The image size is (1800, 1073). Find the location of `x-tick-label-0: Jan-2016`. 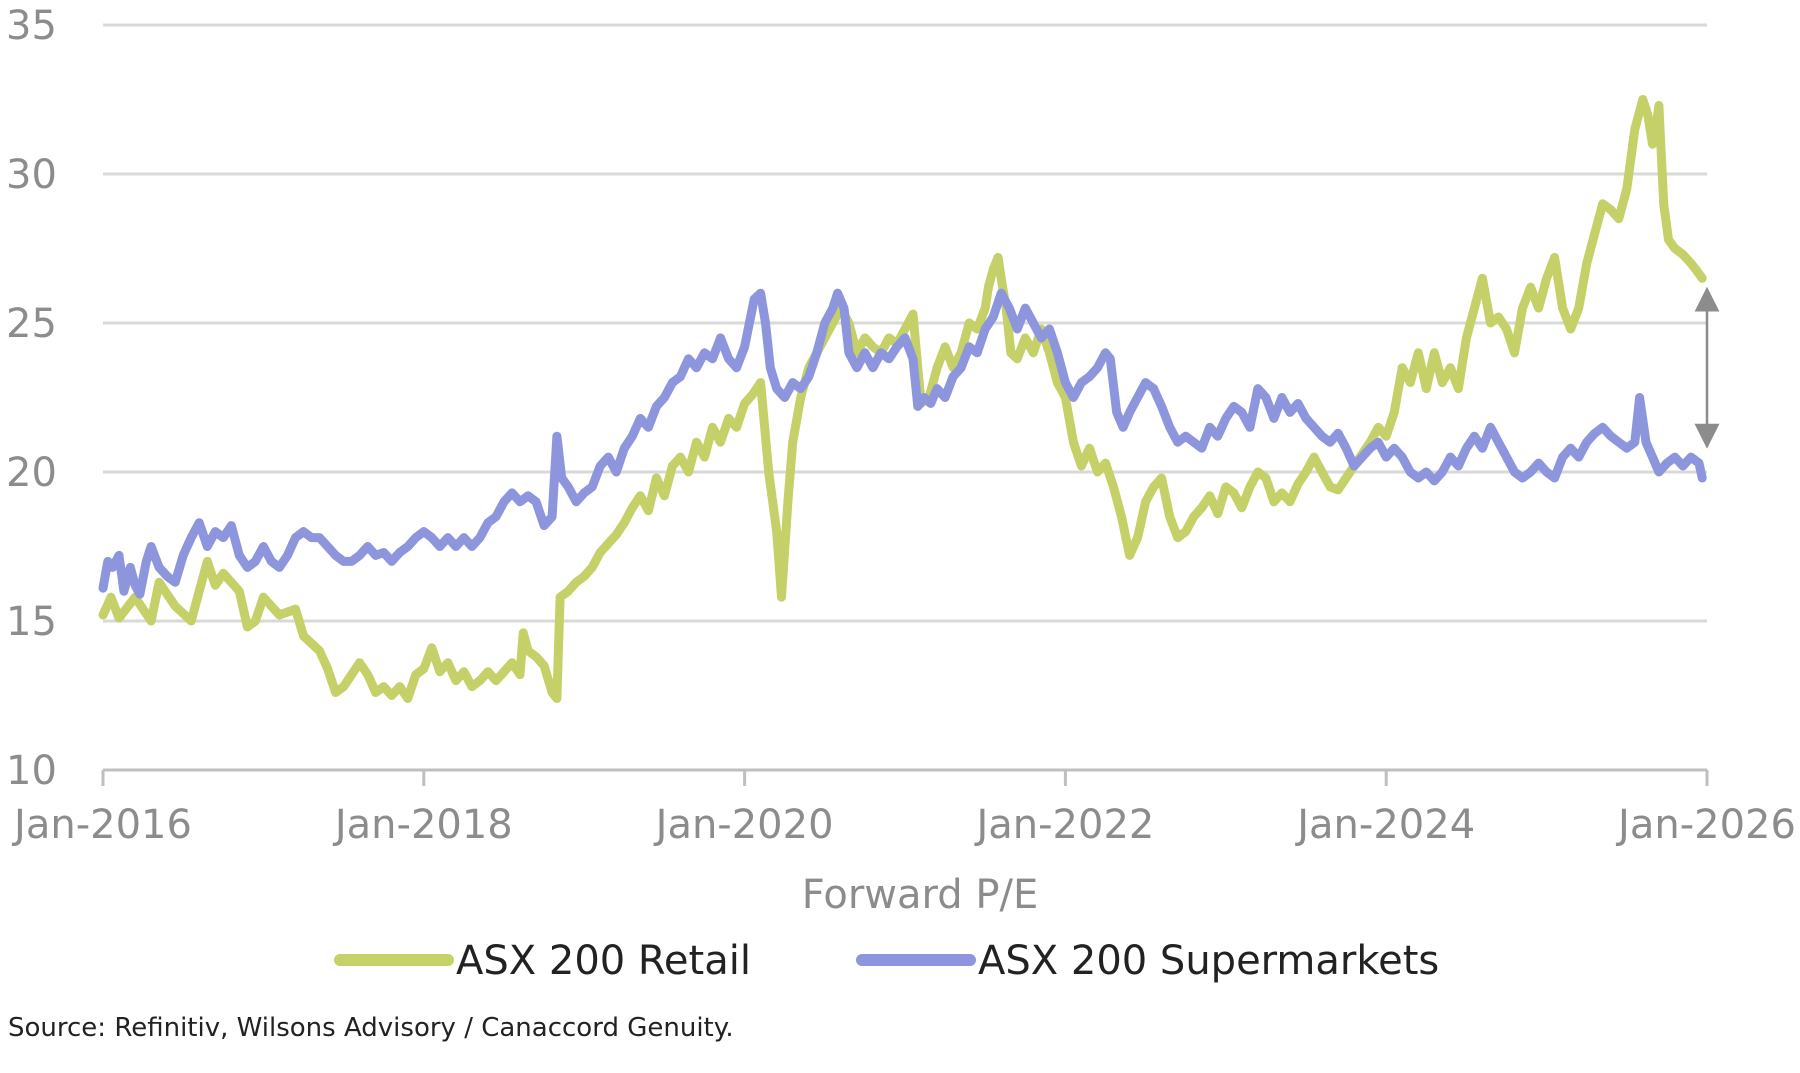

x-tick-label-0: Jan-2016 is located at coordinates (101, 825).